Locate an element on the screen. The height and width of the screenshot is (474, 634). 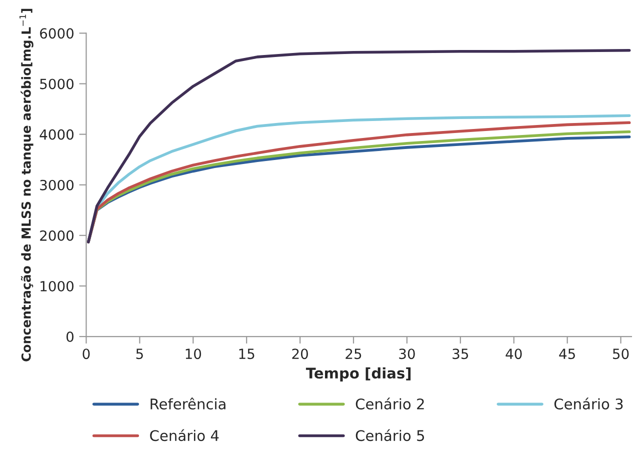
x-tick-label: 5 is located at coordinates (139, 354).